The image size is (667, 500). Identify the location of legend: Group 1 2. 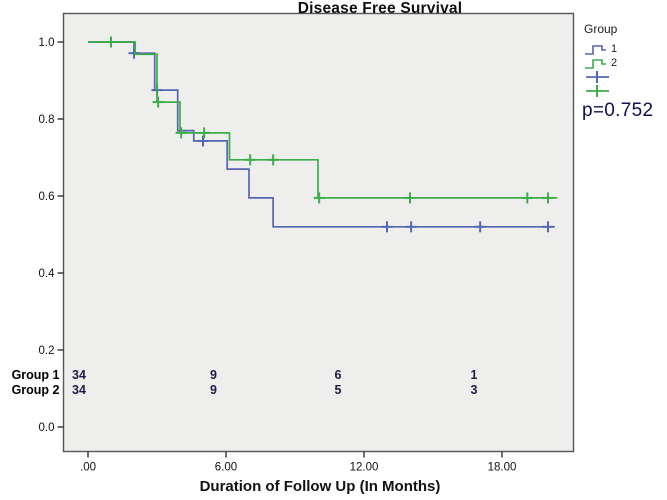
(624, 60).